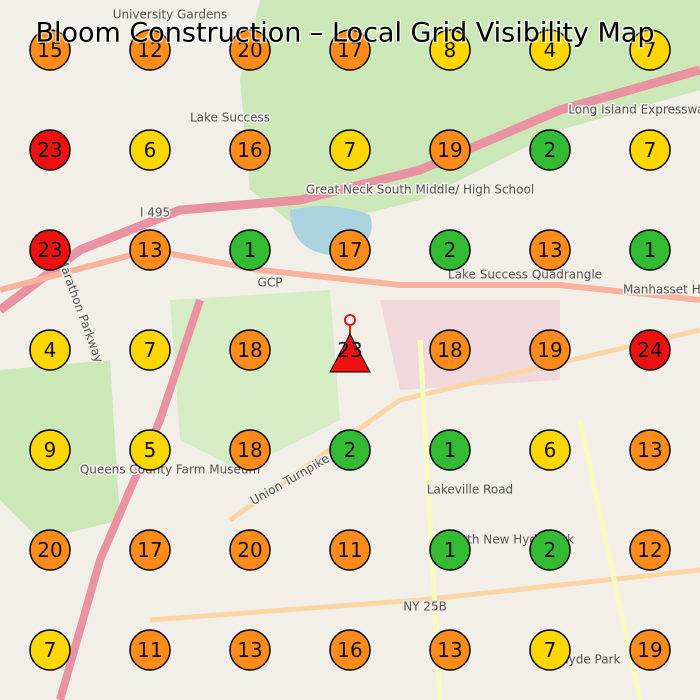 This screenshot has width=700, height=700. Describe the element at coordinates (155, 213) in the screenshot. I see `map-label: I 495` at that location.